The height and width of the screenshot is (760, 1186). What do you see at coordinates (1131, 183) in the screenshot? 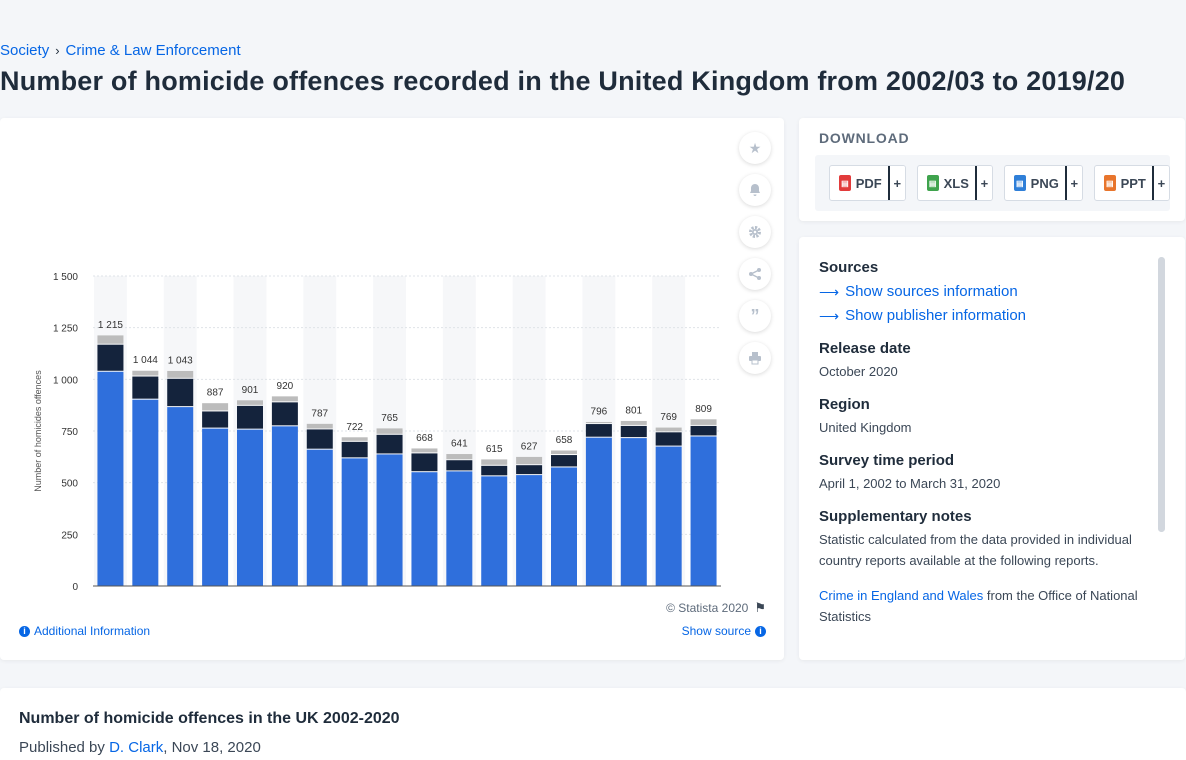
I see `download-ppt-button: ▤ PPT +` at bounding box center [1131, 183].